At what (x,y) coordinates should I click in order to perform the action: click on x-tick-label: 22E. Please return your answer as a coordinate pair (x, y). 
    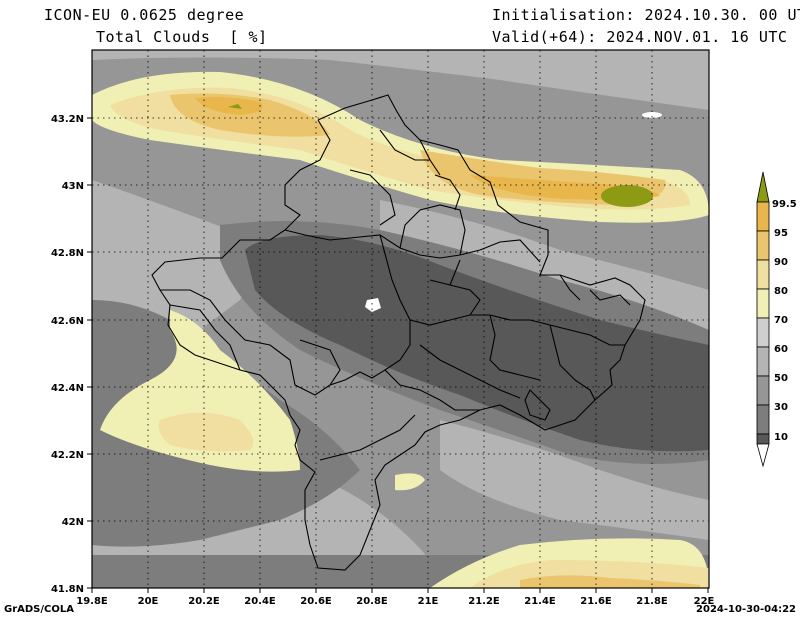
    Looking at the image, I should click on (704, 601).